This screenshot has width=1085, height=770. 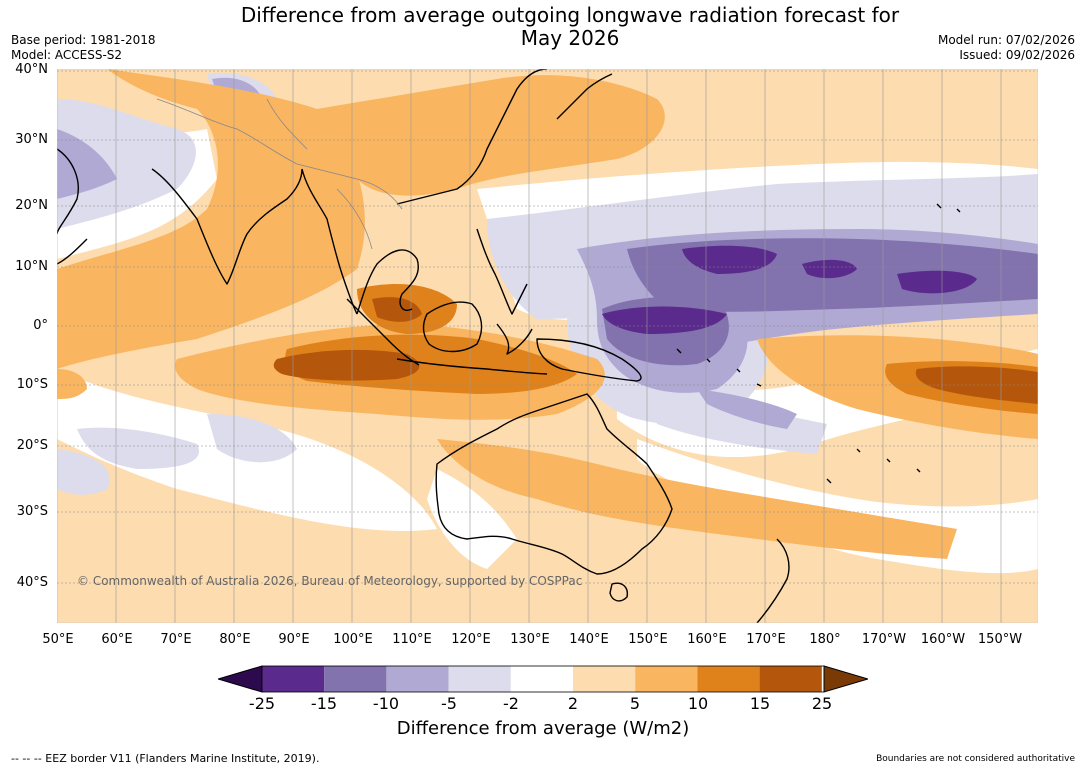 I want to click on colorbar-tick: 25, so click(x=822, y=703).